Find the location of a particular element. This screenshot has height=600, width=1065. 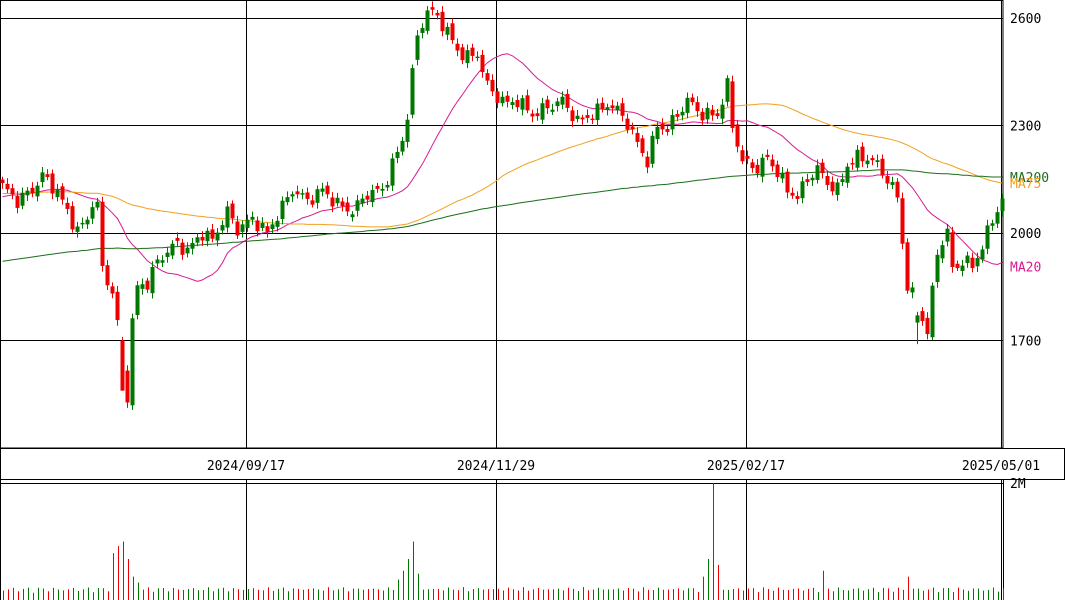

ma200-line is located at coordinates (502, 215).